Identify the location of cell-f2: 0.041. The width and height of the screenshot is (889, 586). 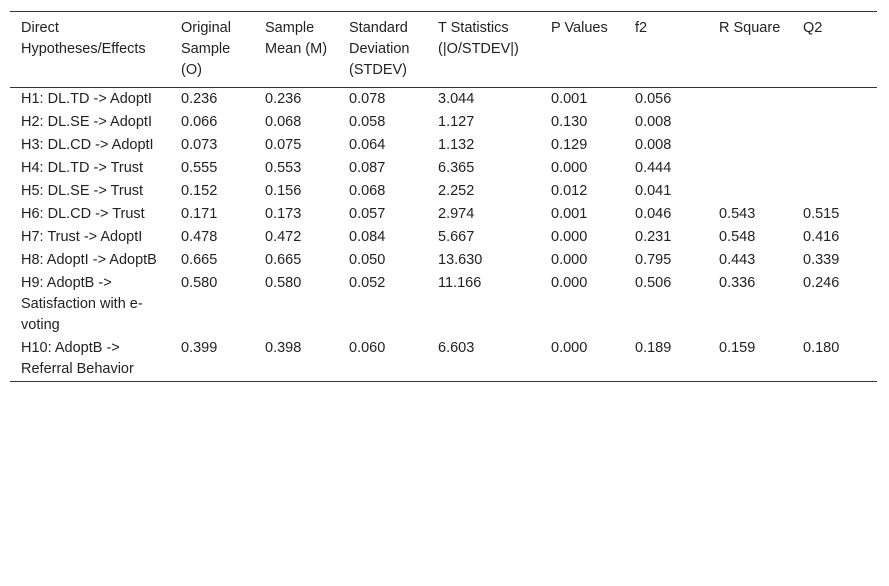
(653, 191).